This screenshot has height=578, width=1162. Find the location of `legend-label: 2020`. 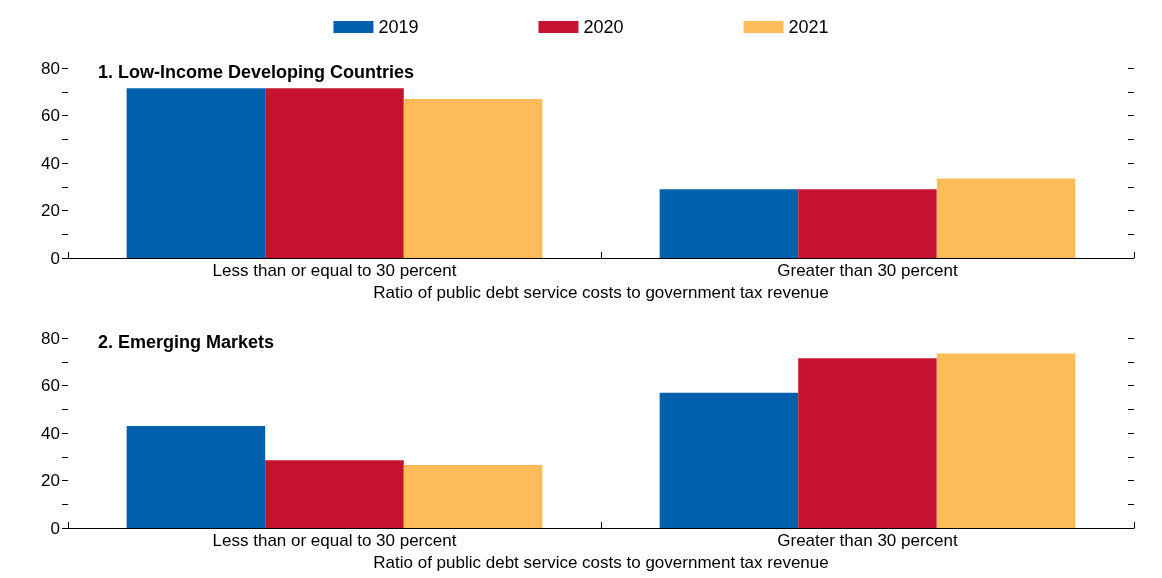

legend-label: 2020 is located at coordinates (603, 27).